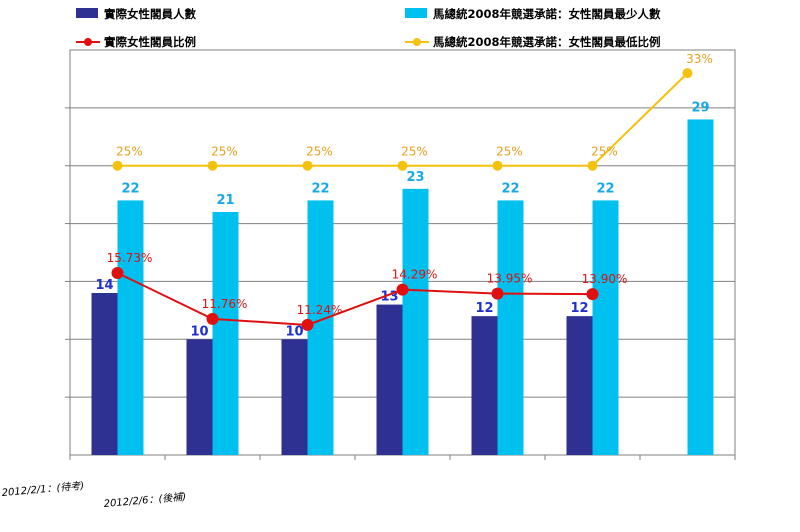 The height and width of the screenshot is (532, 800). What do you see at coordinates (510, 279) in the screenshot?
I see `data-label-actual-ratio: 13.95%` at bounding box center [510, 279].